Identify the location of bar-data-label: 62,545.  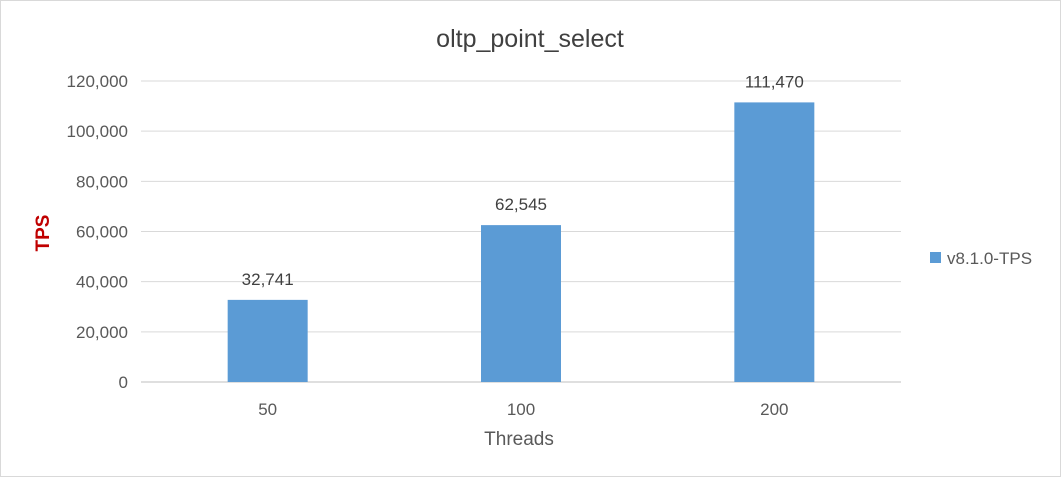
(521, 204).